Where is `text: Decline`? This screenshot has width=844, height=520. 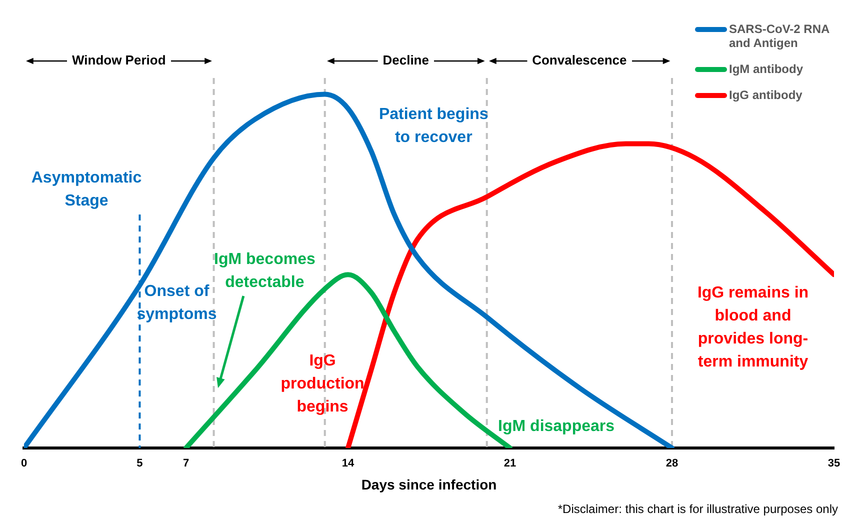
text: Decline is located at coordinates (405, 60).